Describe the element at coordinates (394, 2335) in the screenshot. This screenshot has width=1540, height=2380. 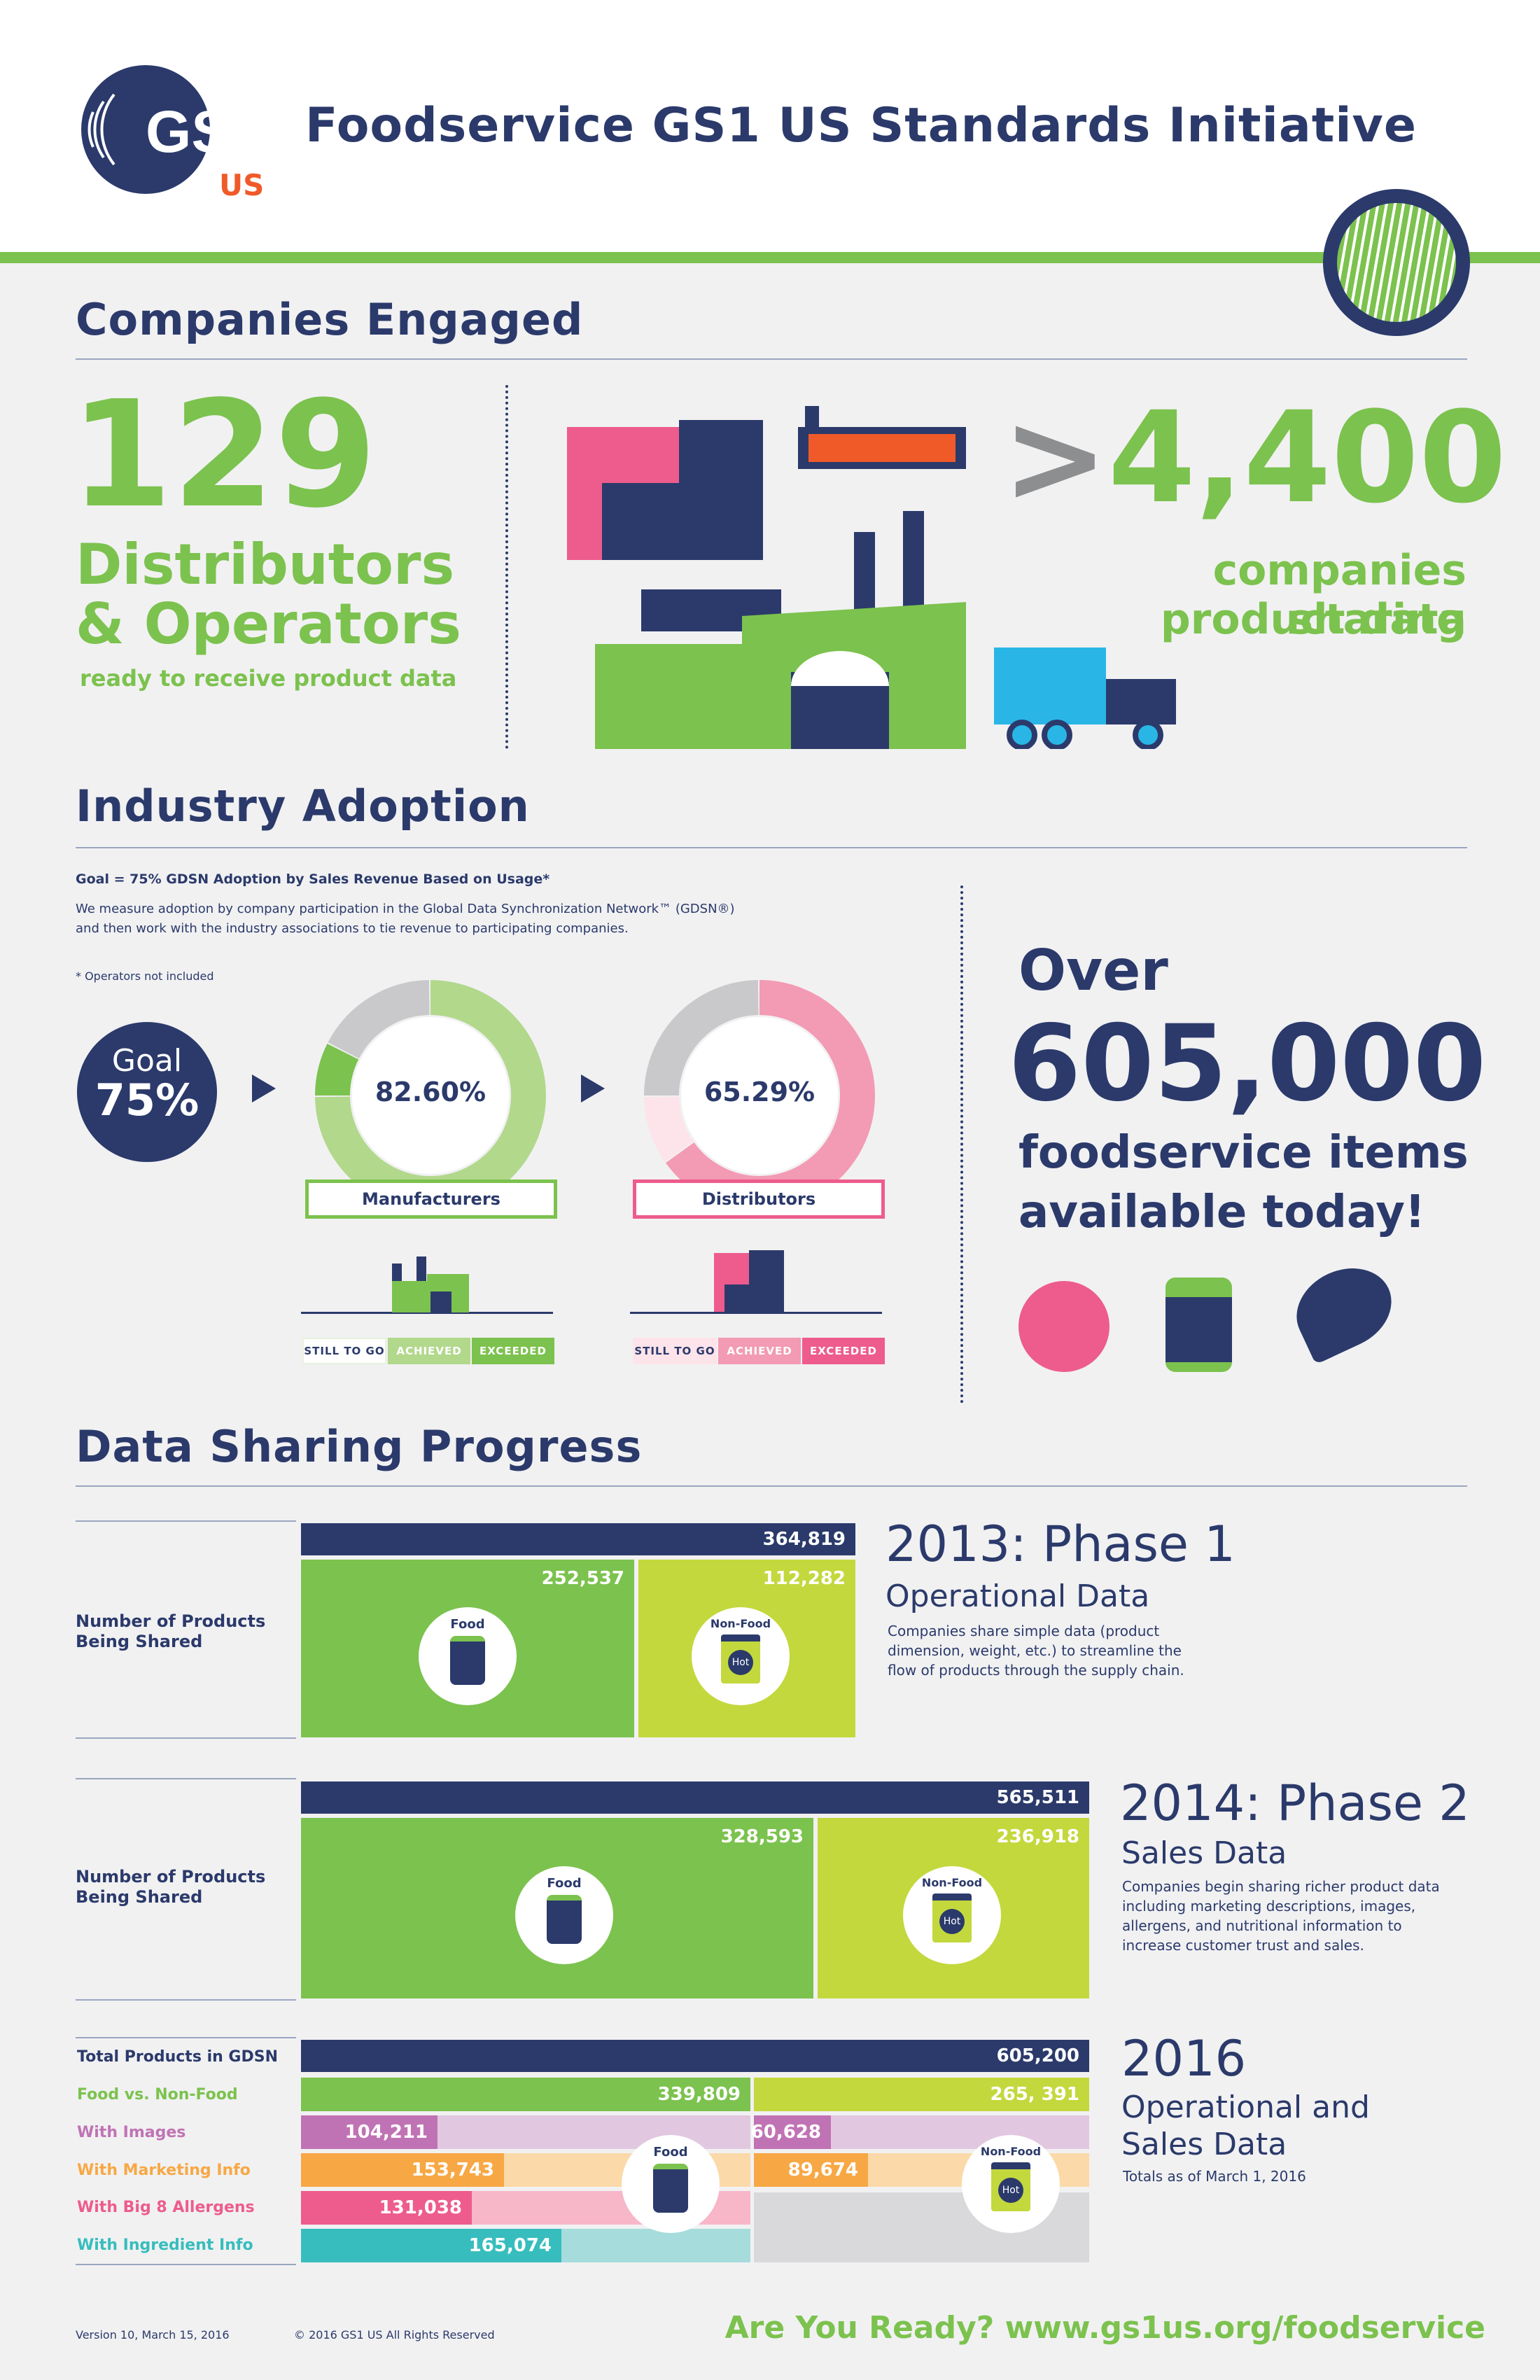
I see `footer-copyright: © 2016 GS1 US All Rights Reserved` at that location.